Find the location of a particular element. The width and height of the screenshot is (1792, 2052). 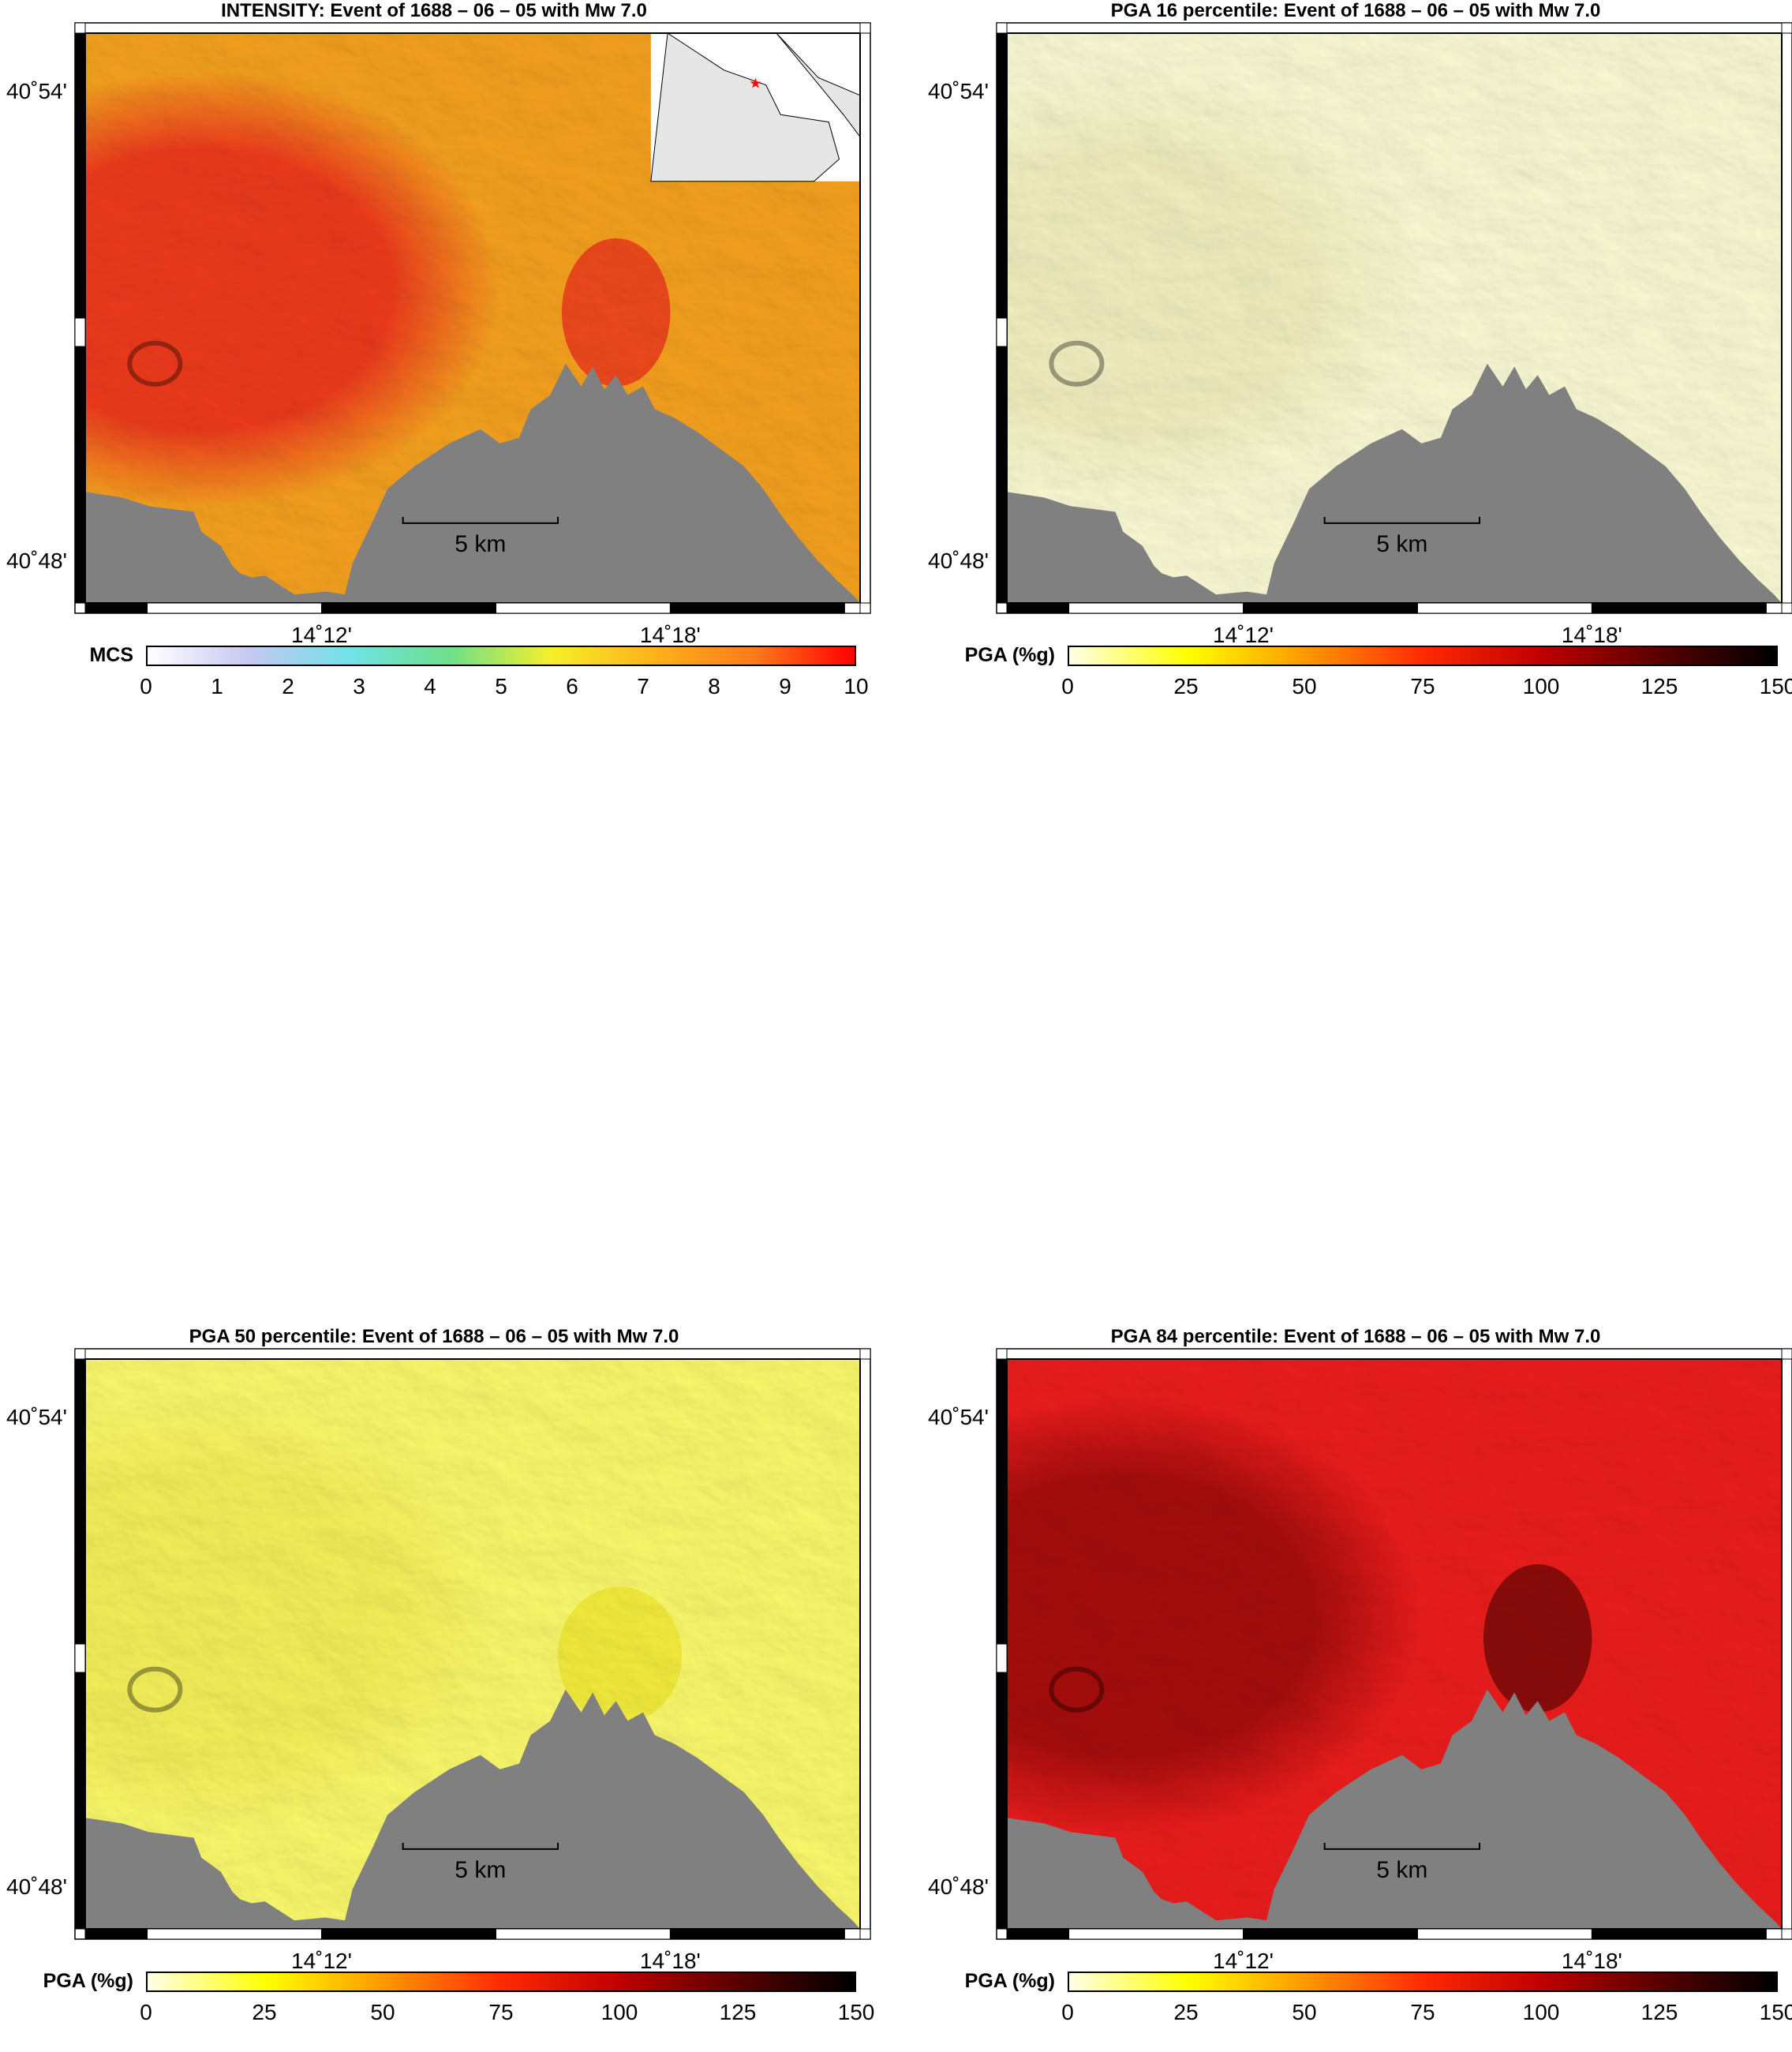

map-canvas: ★ is located at coordinates (472, 318).